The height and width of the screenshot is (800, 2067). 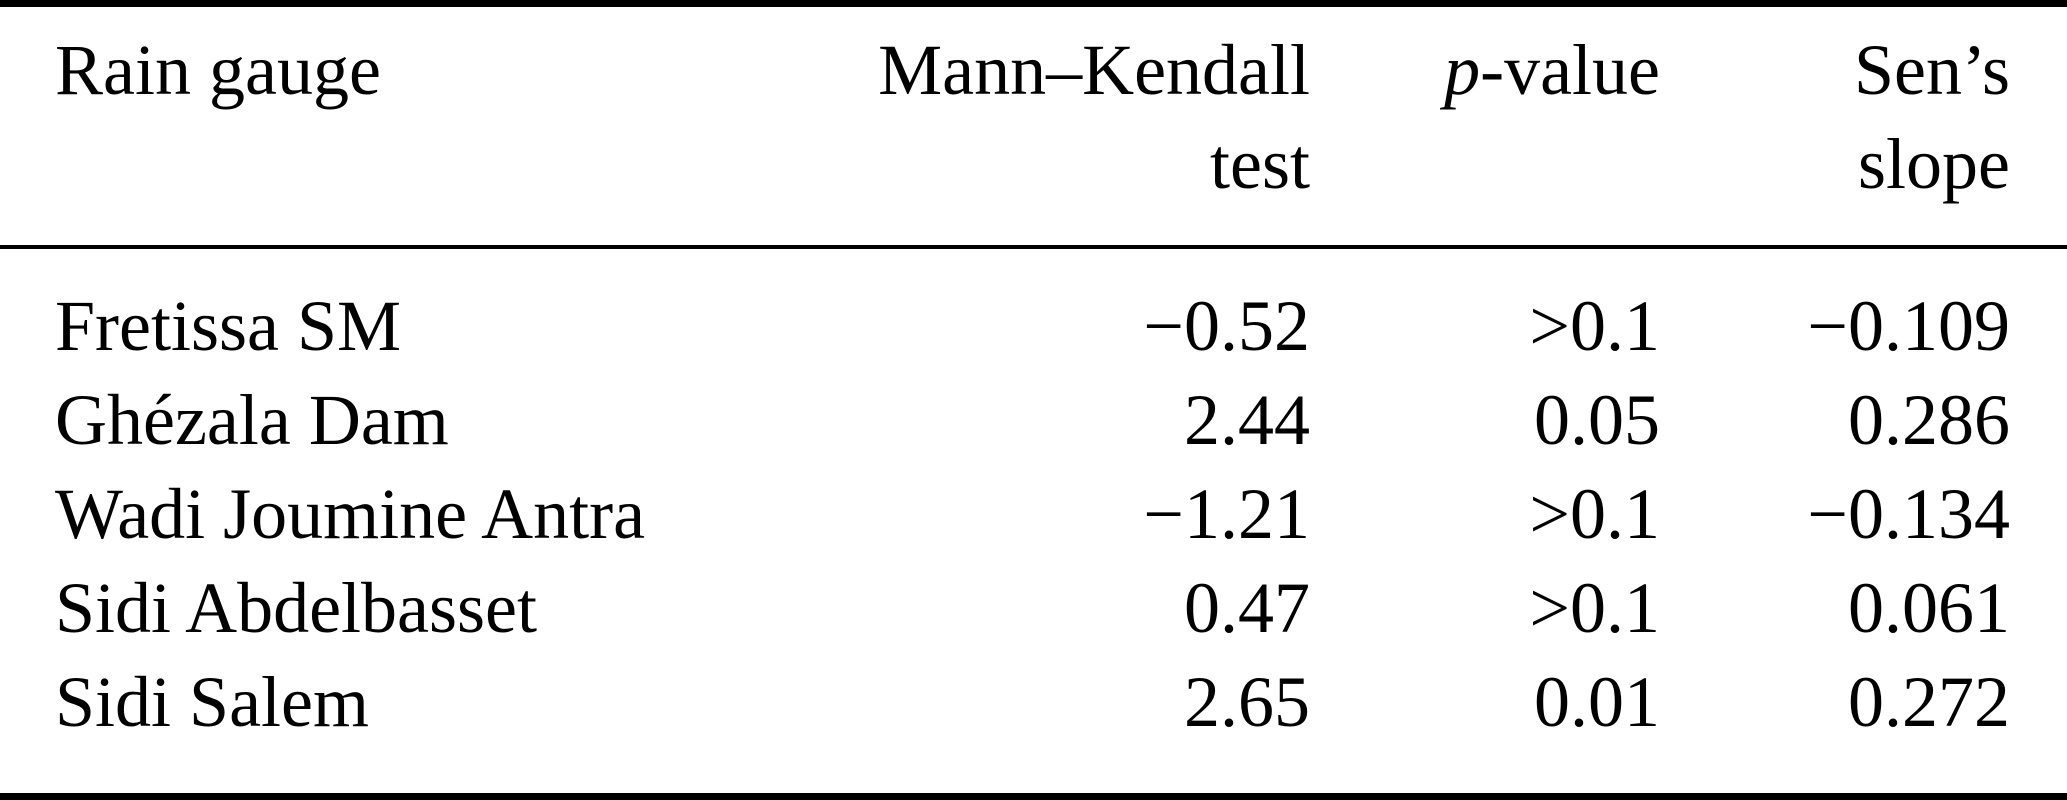 What do you see at coordinates (1247, 420) in the screenshot?
I see `mann-kendall-cell: 2.44` at bounding box center [1247, 420].